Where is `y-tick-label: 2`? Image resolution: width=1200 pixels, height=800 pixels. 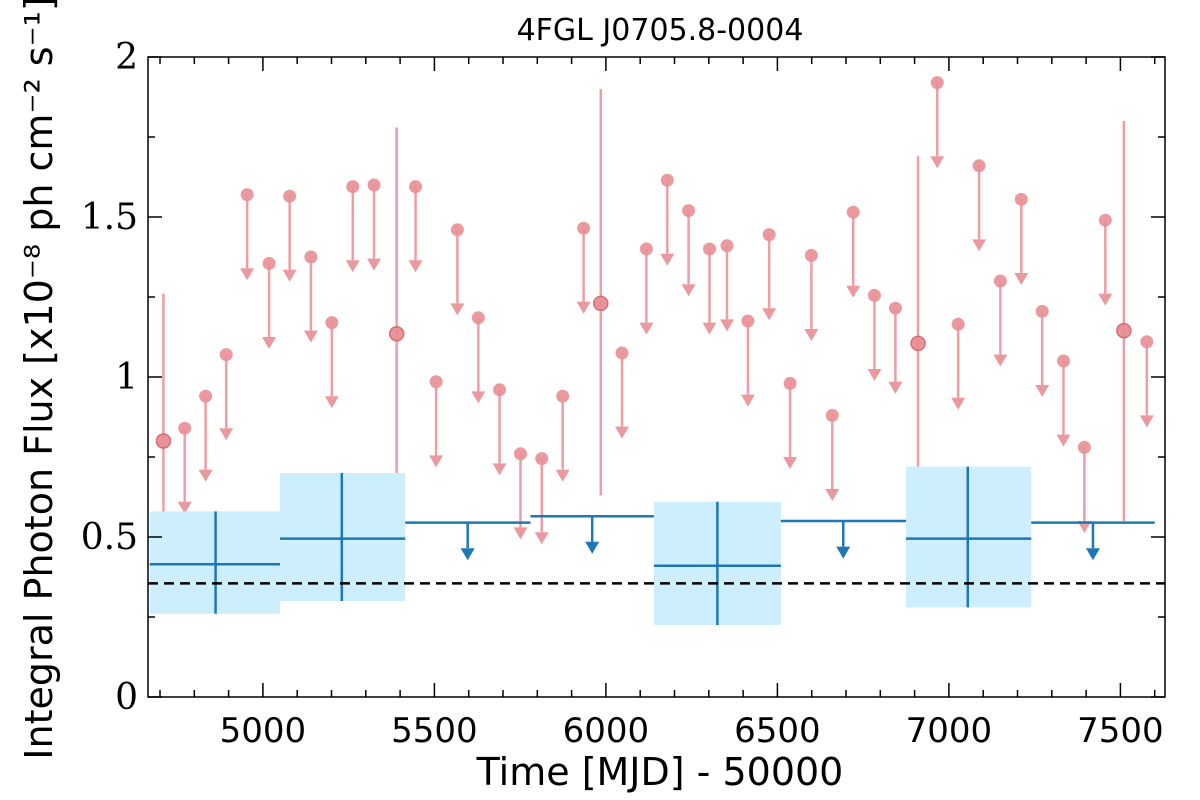
y-tick-label: 2 is located at coordinates (126, 57).